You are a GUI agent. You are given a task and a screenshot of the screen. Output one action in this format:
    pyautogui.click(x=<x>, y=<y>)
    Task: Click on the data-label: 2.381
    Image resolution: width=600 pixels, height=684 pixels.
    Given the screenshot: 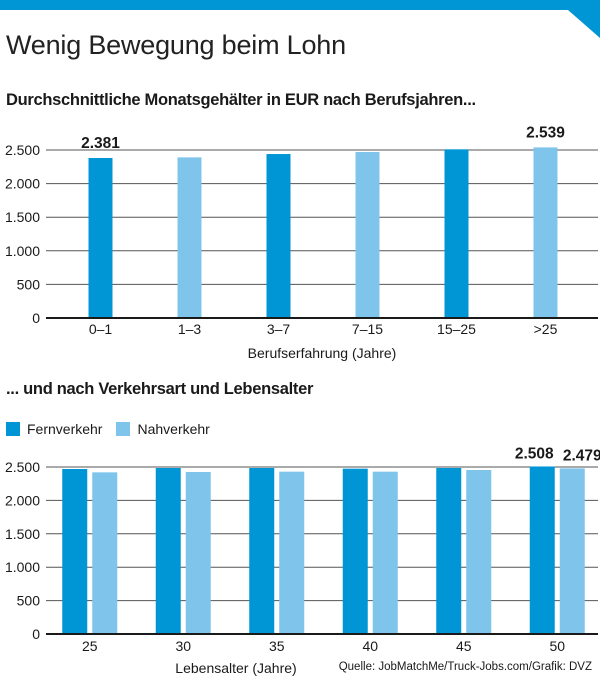 What is the action you would take?
    pyautogui.click(x=100, y=143)
    